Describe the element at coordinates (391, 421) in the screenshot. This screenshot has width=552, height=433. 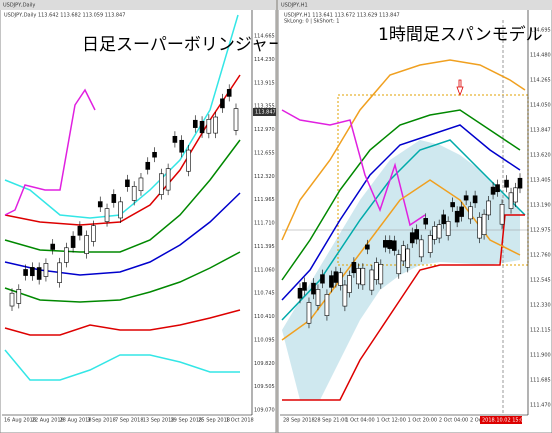
I see `date-label: 1 Oct 12:00` at that location.